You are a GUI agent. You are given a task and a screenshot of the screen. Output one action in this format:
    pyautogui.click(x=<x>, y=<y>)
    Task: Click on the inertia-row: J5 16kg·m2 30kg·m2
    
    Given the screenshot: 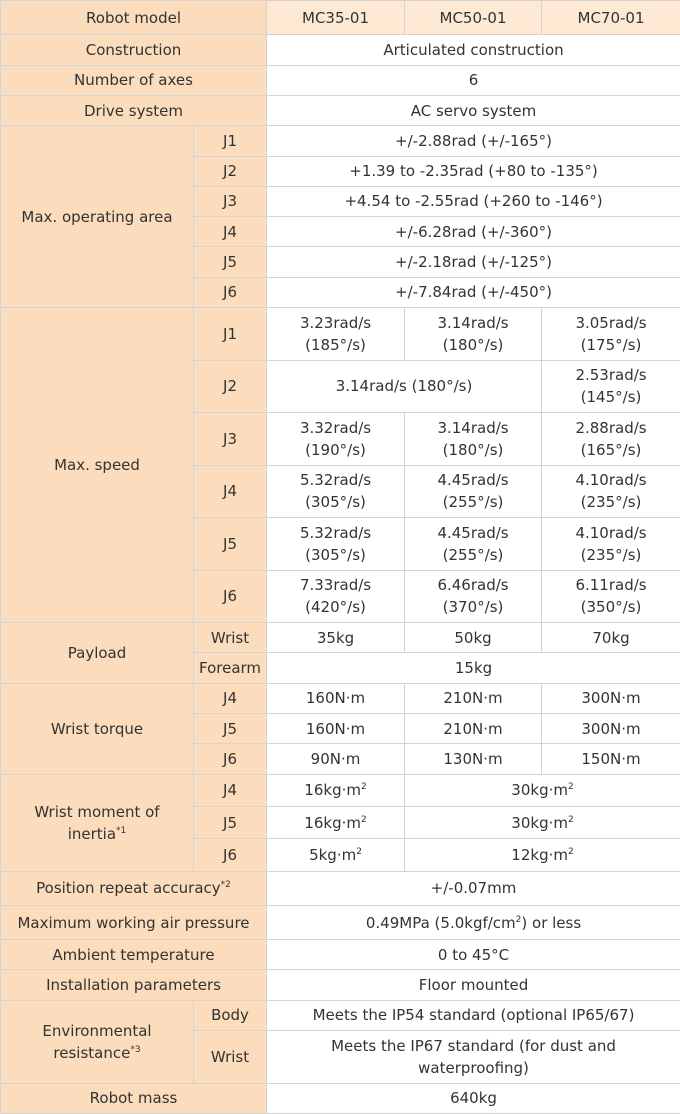 What is the action you would take?
    pyautogui.click(x=340, y=822)
    